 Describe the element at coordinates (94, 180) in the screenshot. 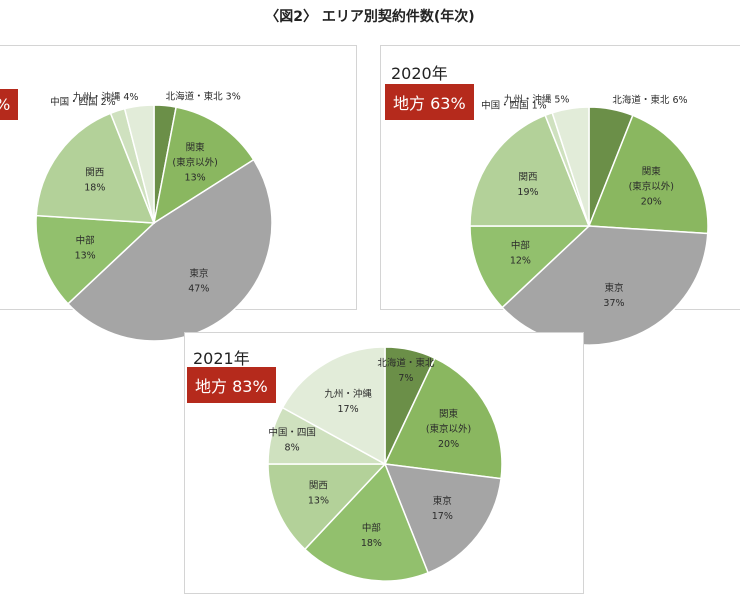

I see `slice-label: 関西 18%` at that location.